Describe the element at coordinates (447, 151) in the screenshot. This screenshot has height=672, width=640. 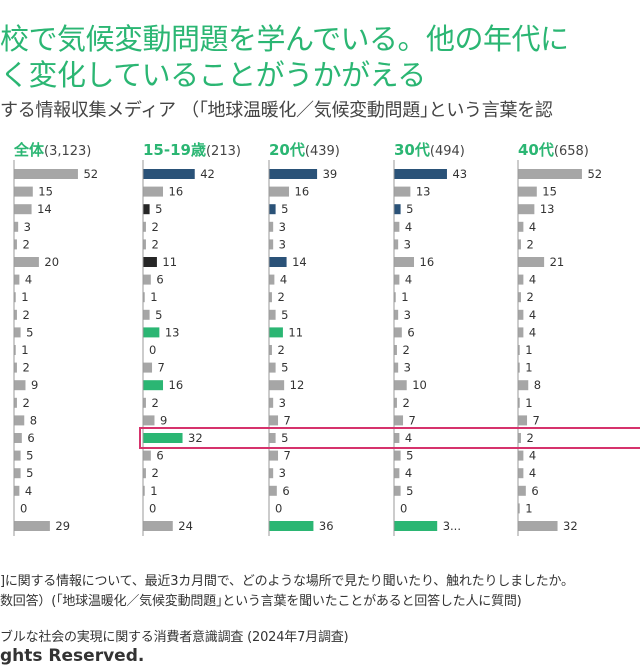
I see `panel-count: (494)` at that location.